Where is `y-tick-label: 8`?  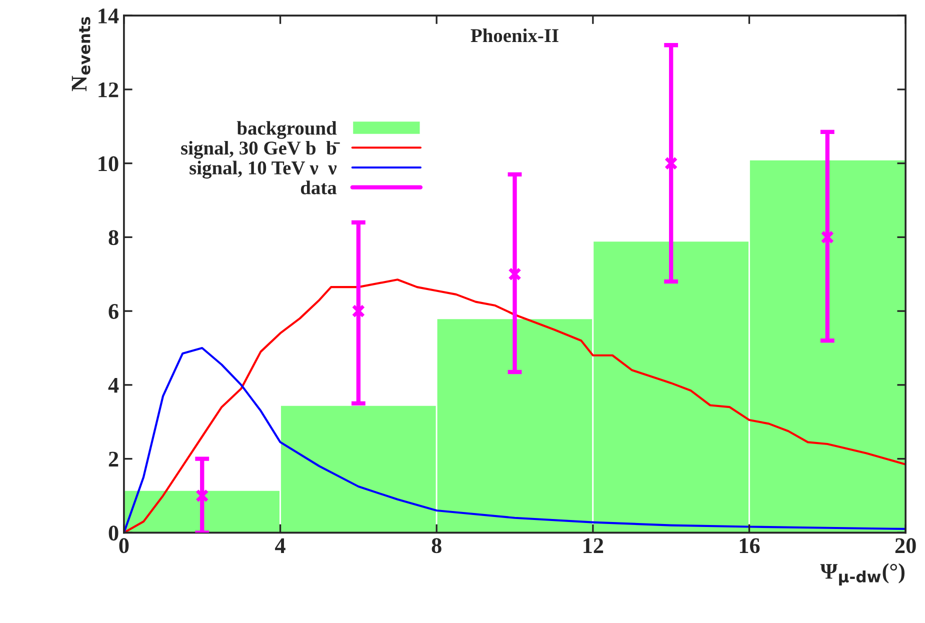
y-tick-label: 8 is located at coordinates (113, 238).